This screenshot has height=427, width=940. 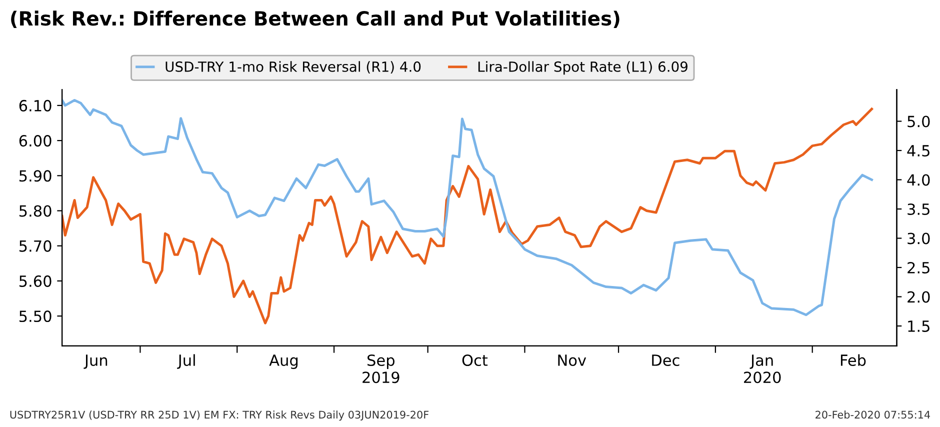 What do you see at coordinates (381, 369) in the screenshot?
I see `x-tick-label: Sep 2019` at bounding box center [381, 369].